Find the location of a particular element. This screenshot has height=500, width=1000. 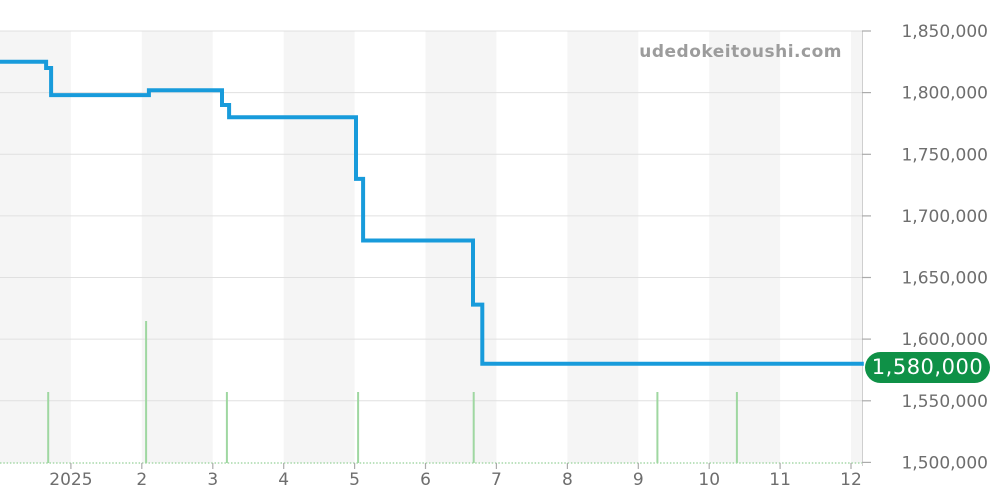

x-tick-label: 11 is located at coordinates (780, 480).